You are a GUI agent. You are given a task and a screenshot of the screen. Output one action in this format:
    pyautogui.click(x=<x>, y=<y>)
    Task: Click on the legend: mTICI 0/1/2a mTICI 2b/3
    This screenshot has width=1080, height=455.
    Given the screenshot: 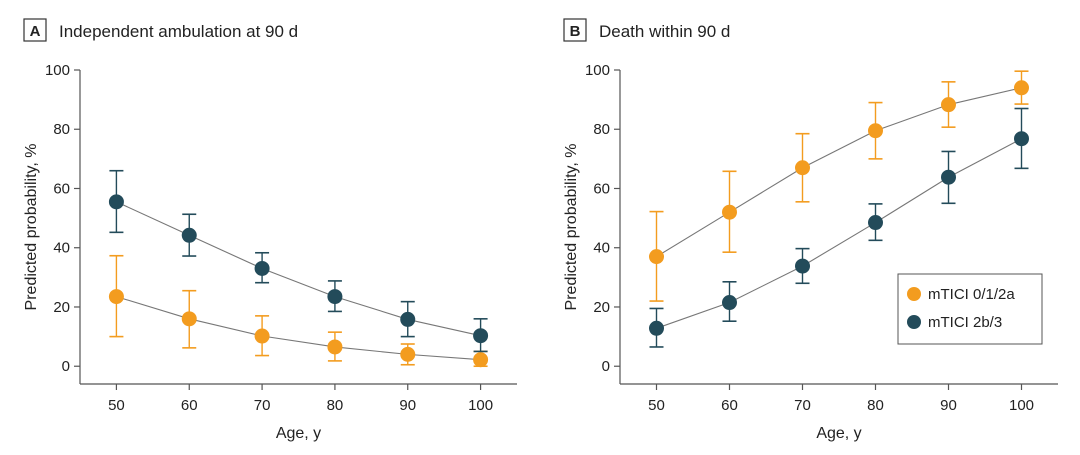 What is the action you would take?
    pyautogui.click(x=970, y=309)
    